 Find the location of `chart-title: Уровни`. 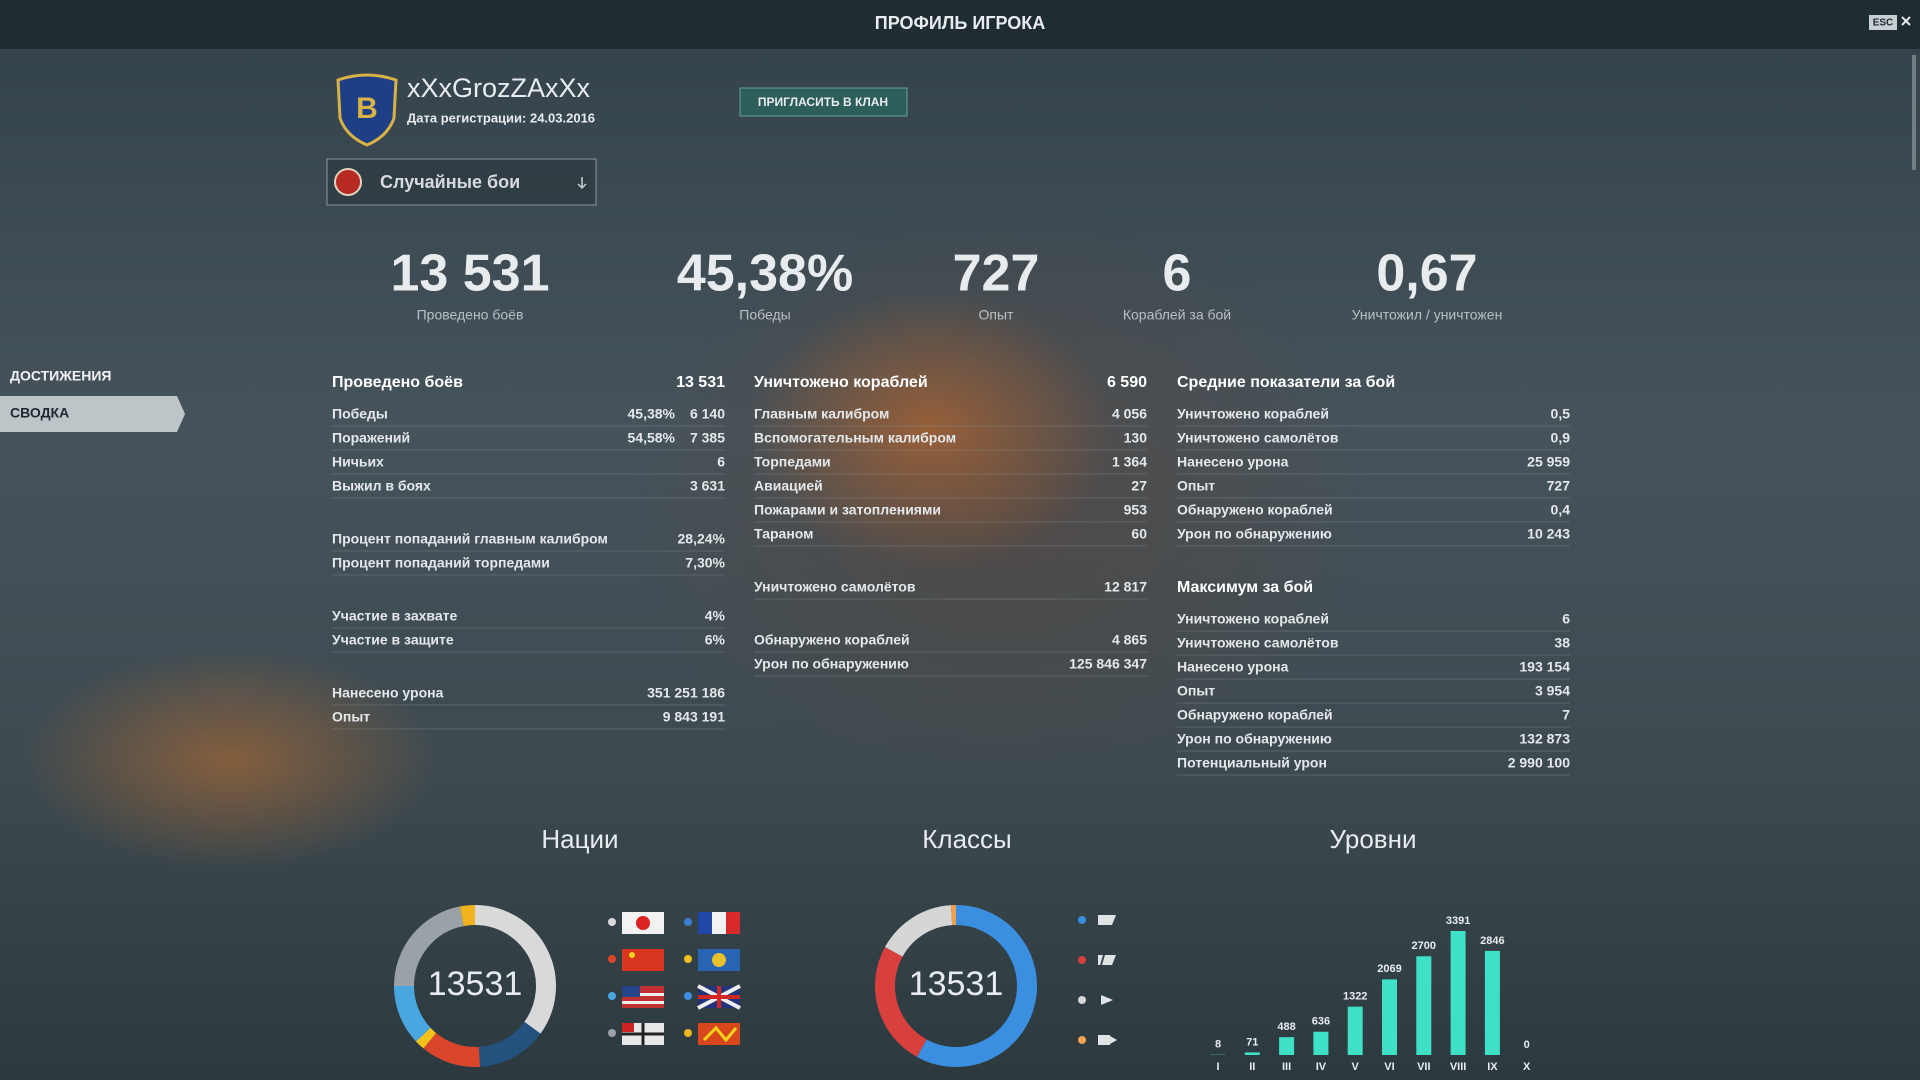

chart-title: Уровни is located at coordinates (1373, 839).